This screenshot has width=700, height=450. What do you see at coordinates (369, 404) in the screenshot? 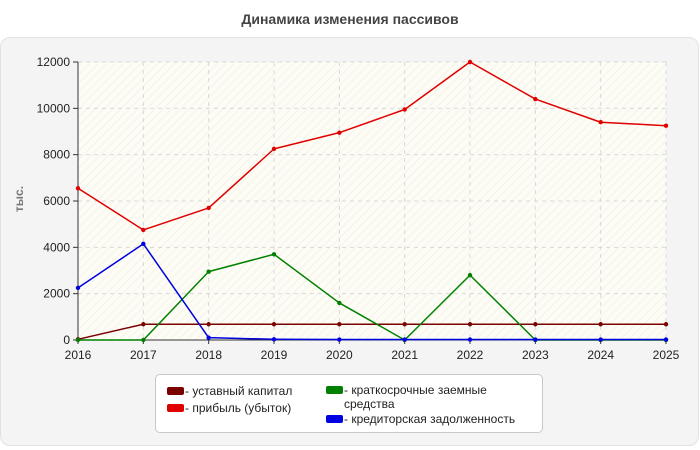
I see `legend-label: средства` at bounding box center [369, 404].